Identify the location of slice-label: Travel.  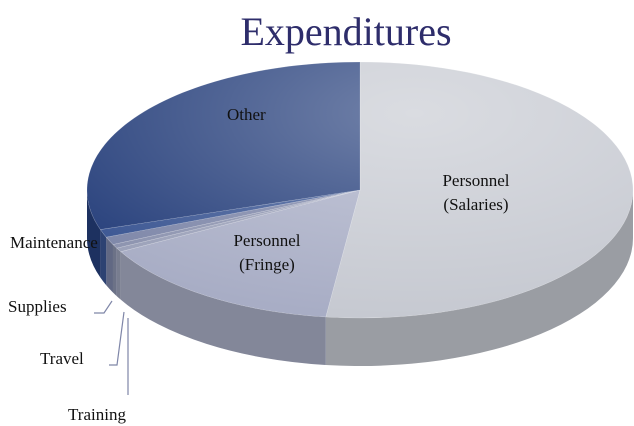
(62, 358).